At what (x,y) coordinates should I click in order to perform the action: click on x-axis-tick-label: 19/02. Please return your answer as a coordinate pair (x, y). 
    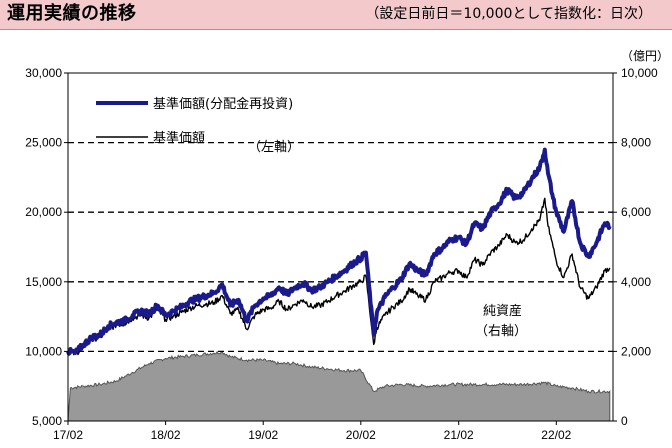
    Looking at the image, I should click on (263, 435).